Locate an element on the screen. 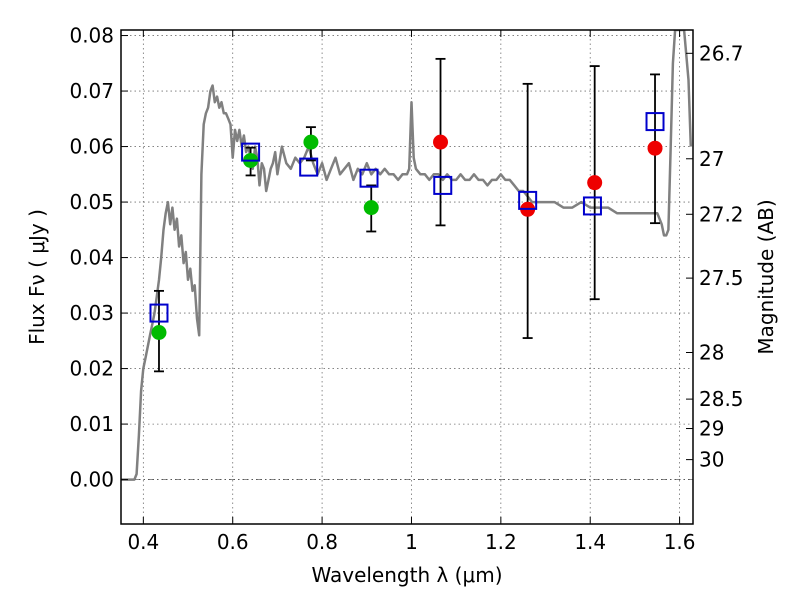 Image resolution: width=800 pixels, height=600 pixels. y-tick-label: 0.06 is located at coordinates (91, 147).